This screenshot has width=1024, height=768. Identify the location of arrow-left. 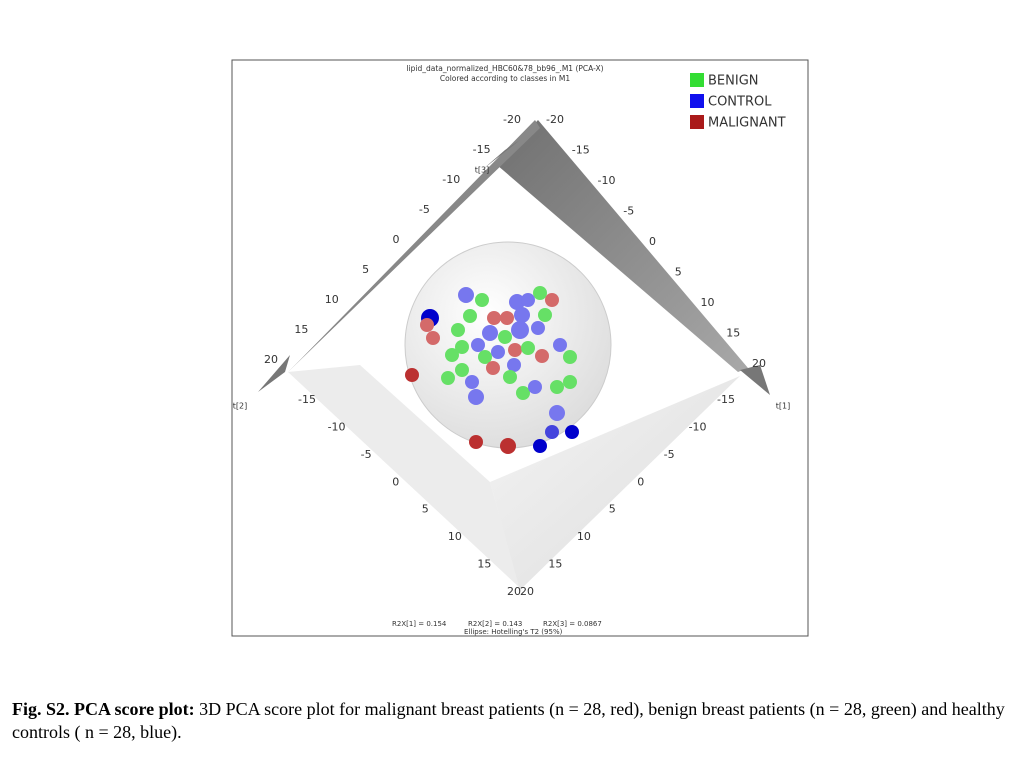
(274, 373).